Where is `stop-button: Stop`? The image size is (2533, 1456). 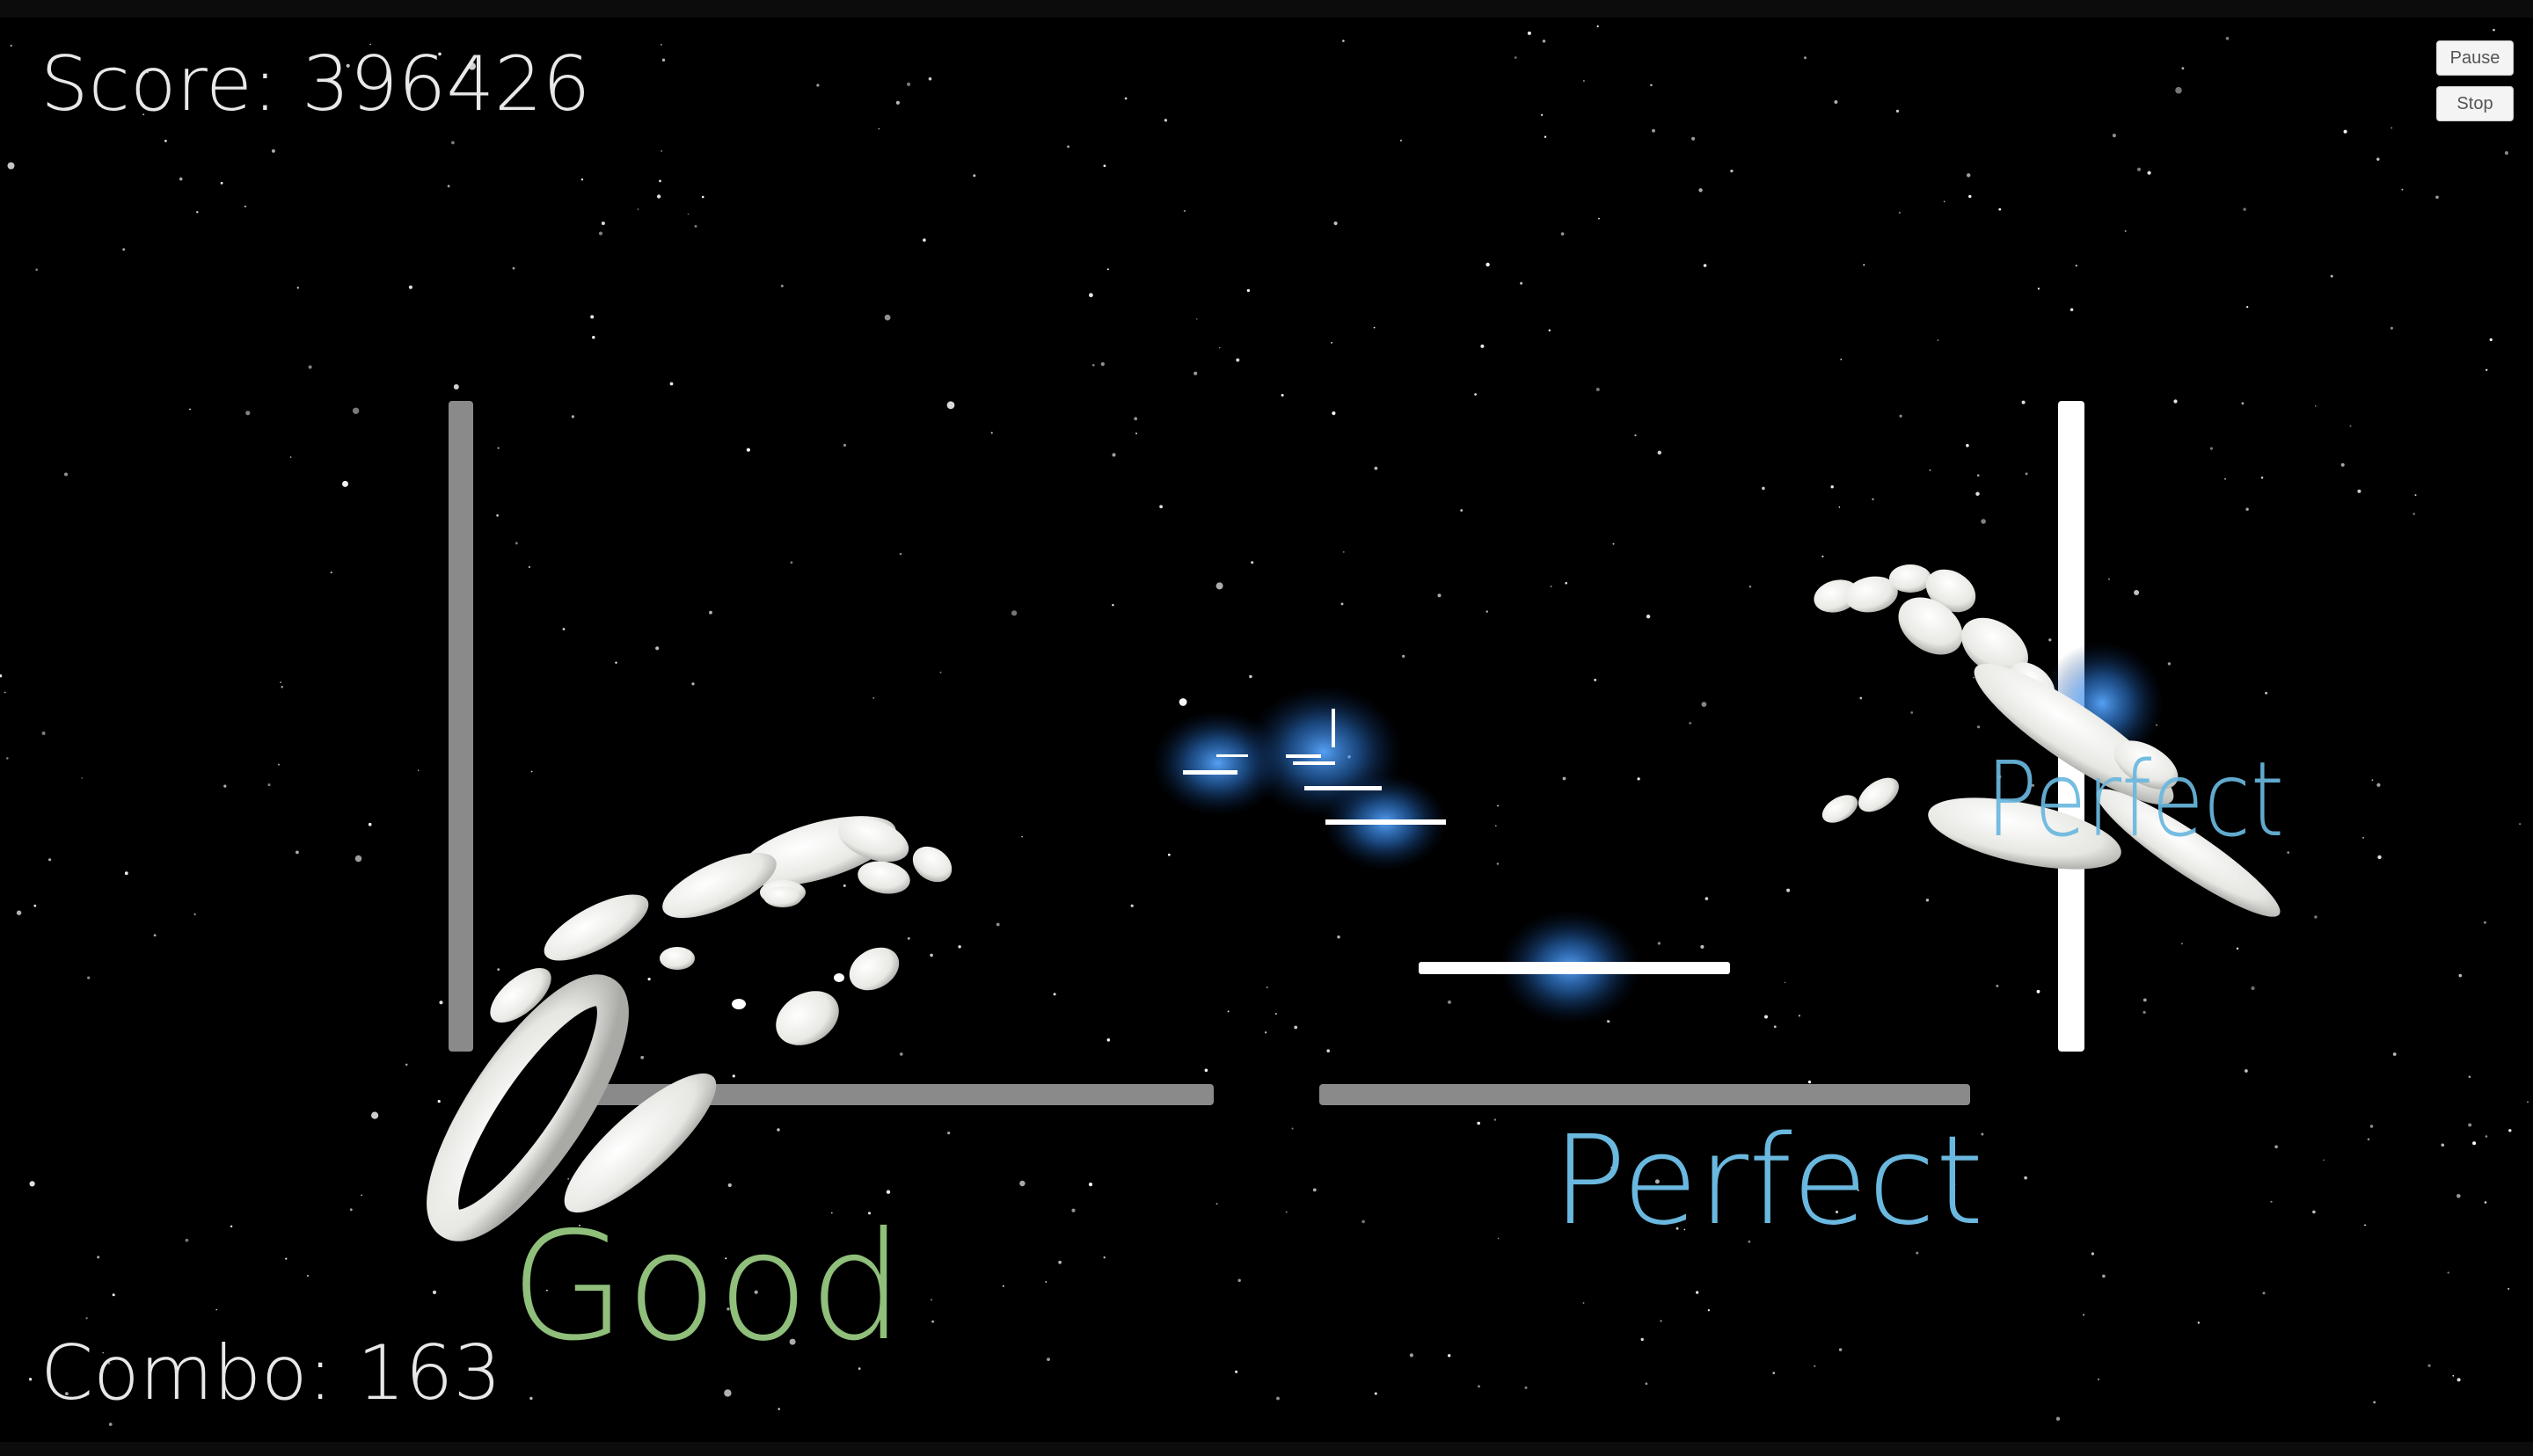 stop-button: Stop is located at coordinates (2475, 103).